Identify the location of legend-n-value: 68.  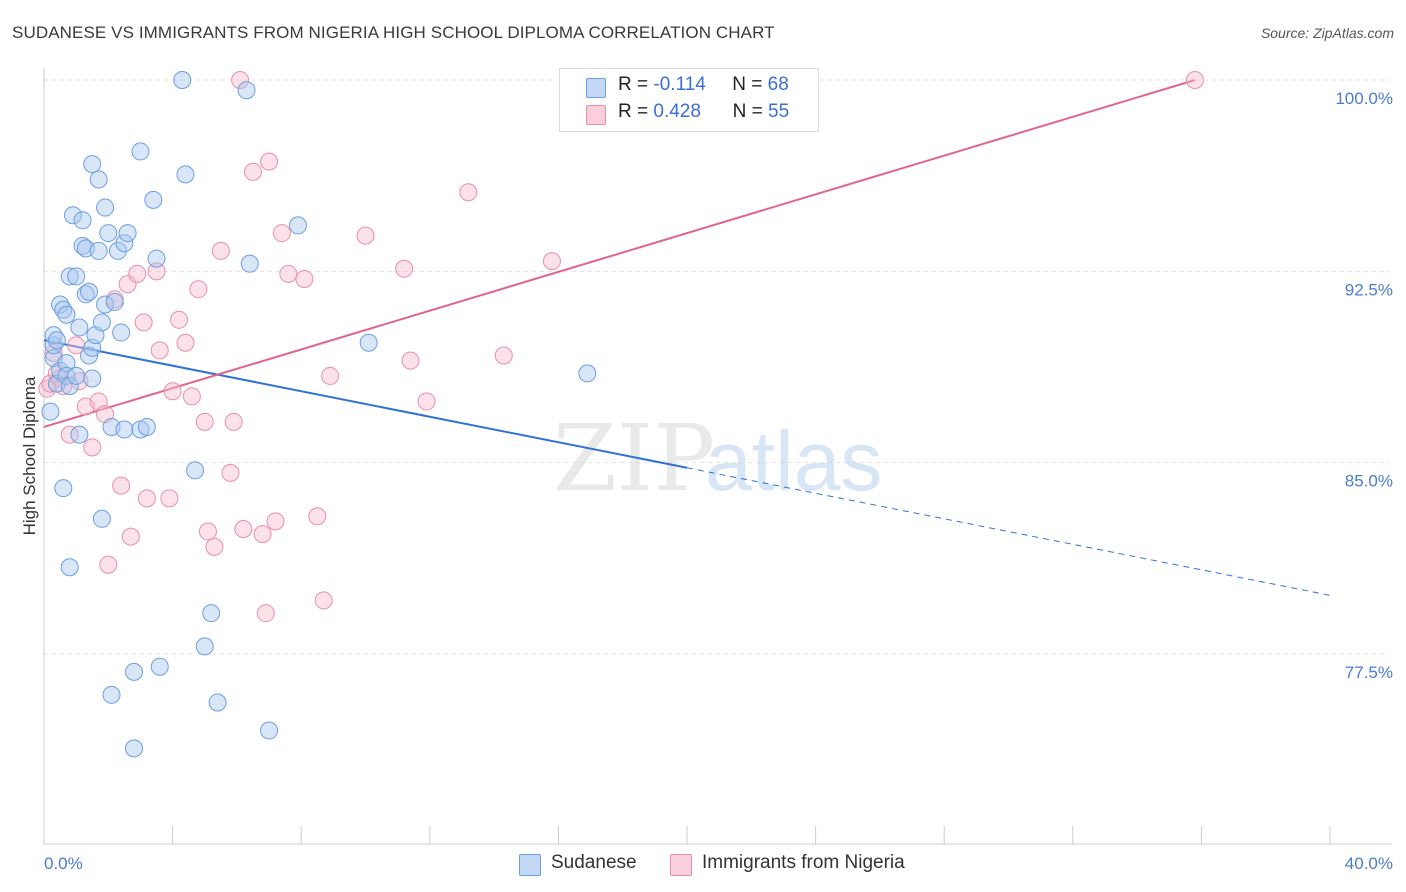
(778, 84).